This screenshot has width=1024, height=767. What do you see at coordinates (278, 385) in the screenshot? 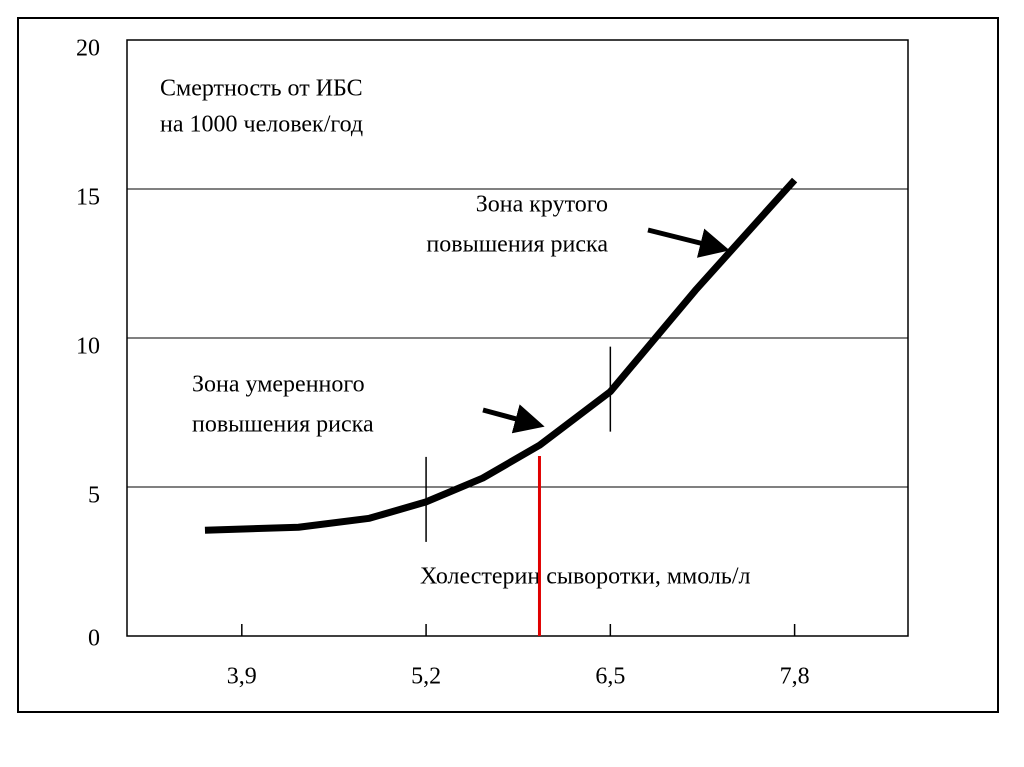
I see `annotation: Зона умеренного` at bounding box center [278, 385].